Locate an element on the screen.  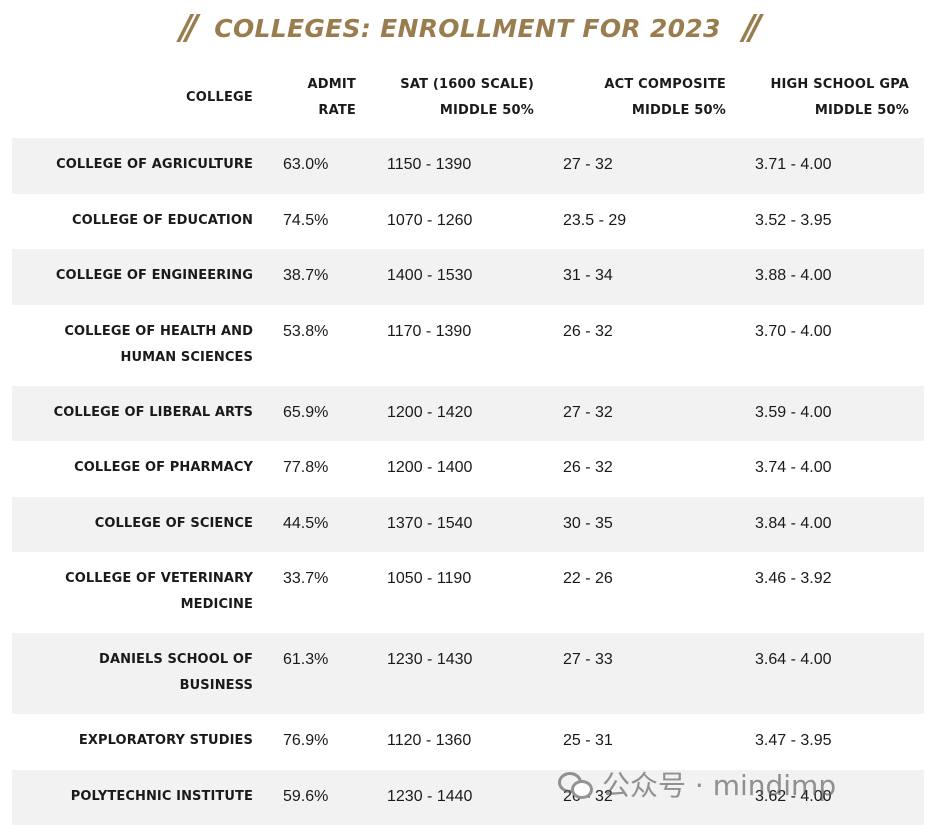
admit-rate-cell: 77.8% is located at coordinates (306, 467).